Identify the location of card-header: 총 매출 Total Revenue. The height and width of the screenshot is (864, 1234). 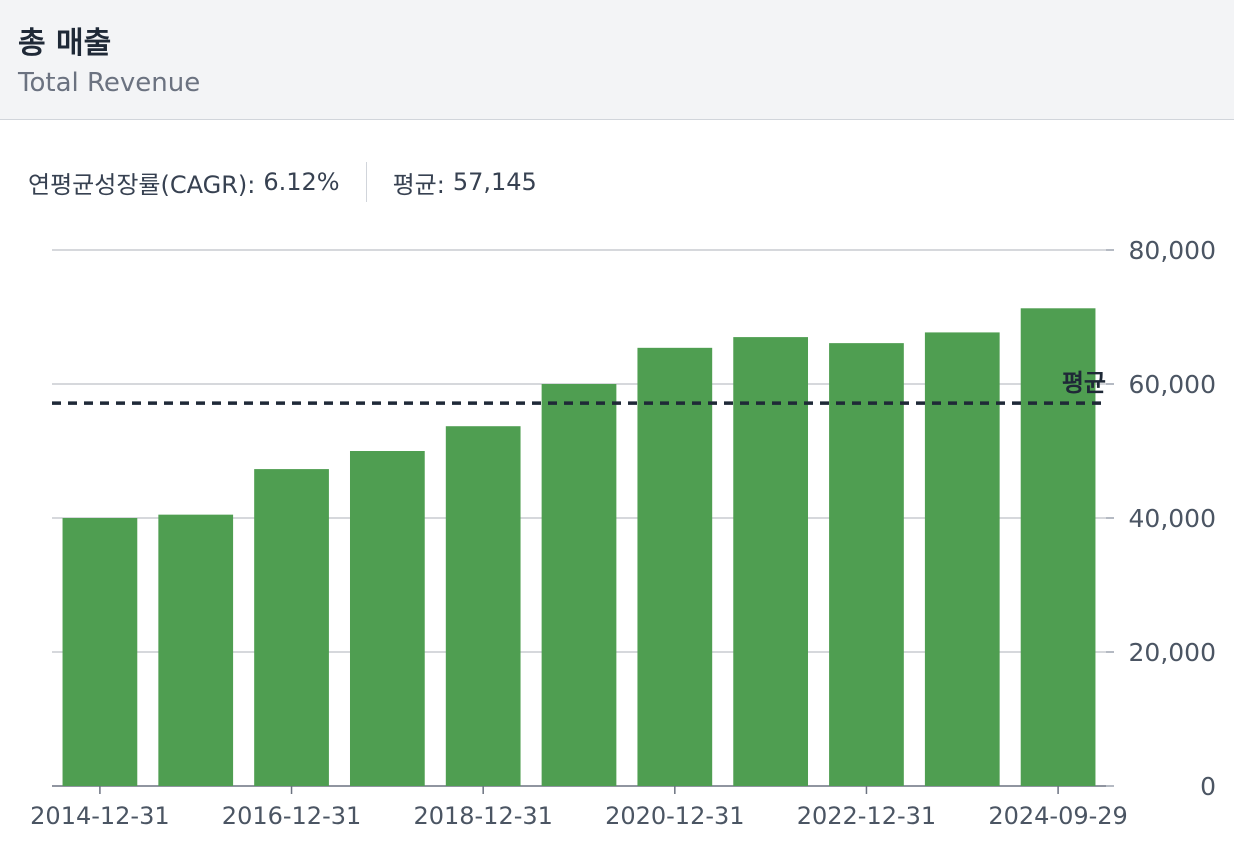
(617, 60).